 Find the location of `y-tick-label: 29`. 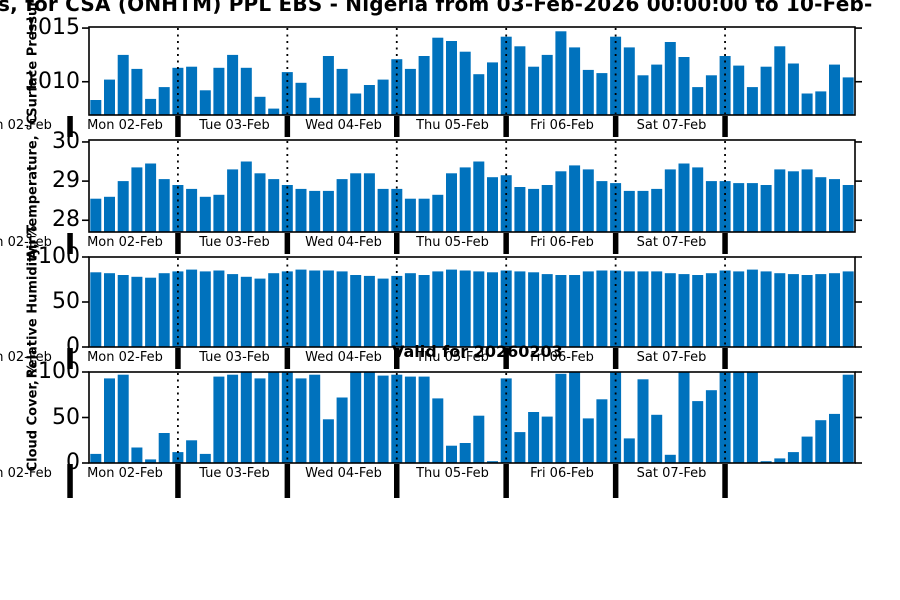

y-tick-label: 29 is located at coordinates (66, 181).